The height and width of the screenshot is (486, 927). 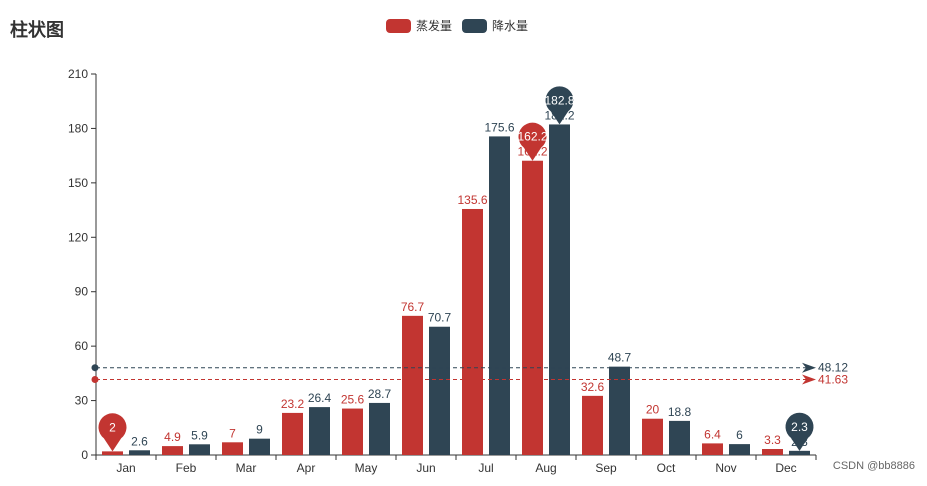 I want to click on data-label: 70.7, so click(x=440, y=318).